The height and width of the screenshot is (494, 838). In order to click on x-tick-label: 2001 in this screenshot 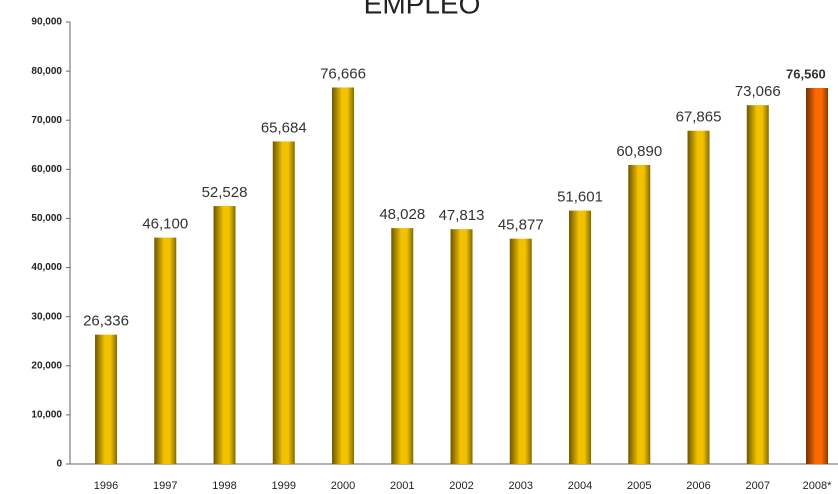, I will do `click(402, 486)`.